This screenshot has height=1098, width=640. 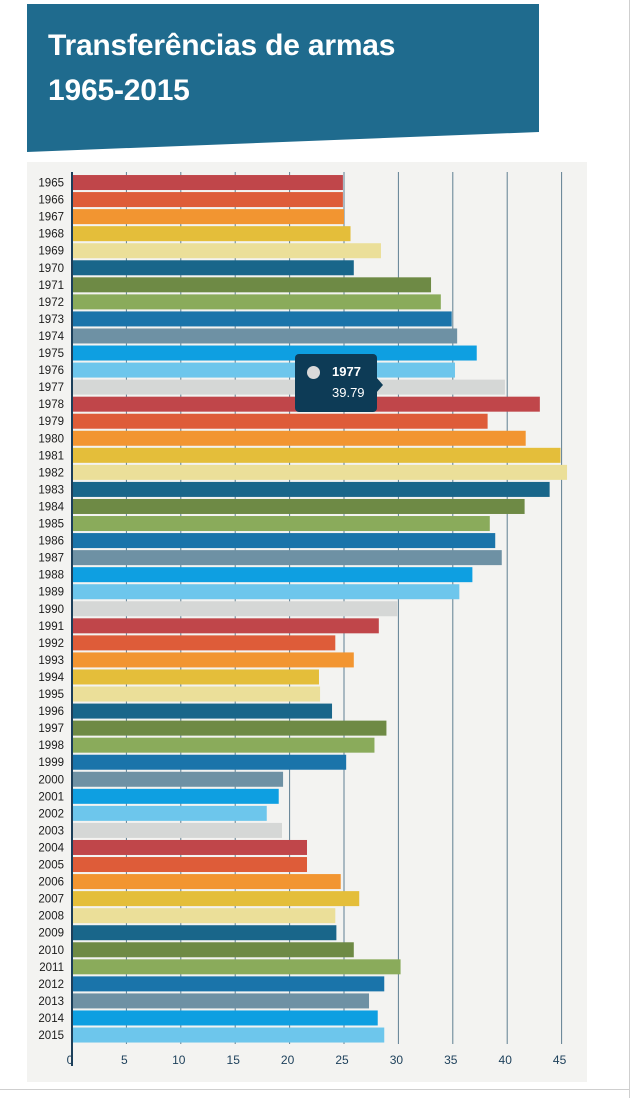 What do you see at coordinates (51, 695) in the screenshot?
I see `y-tick-label-1995: 1995` at bounding box center [51, 695].